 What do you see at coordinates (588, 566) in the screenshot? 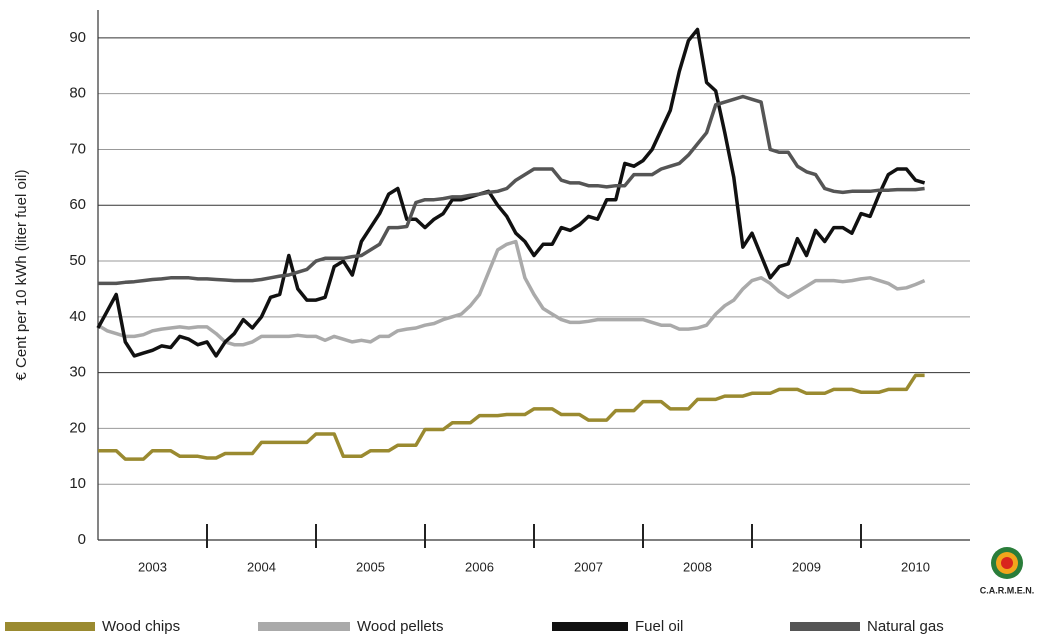
I see `x-tick-label: 2007` at bounding box center [588, 566].